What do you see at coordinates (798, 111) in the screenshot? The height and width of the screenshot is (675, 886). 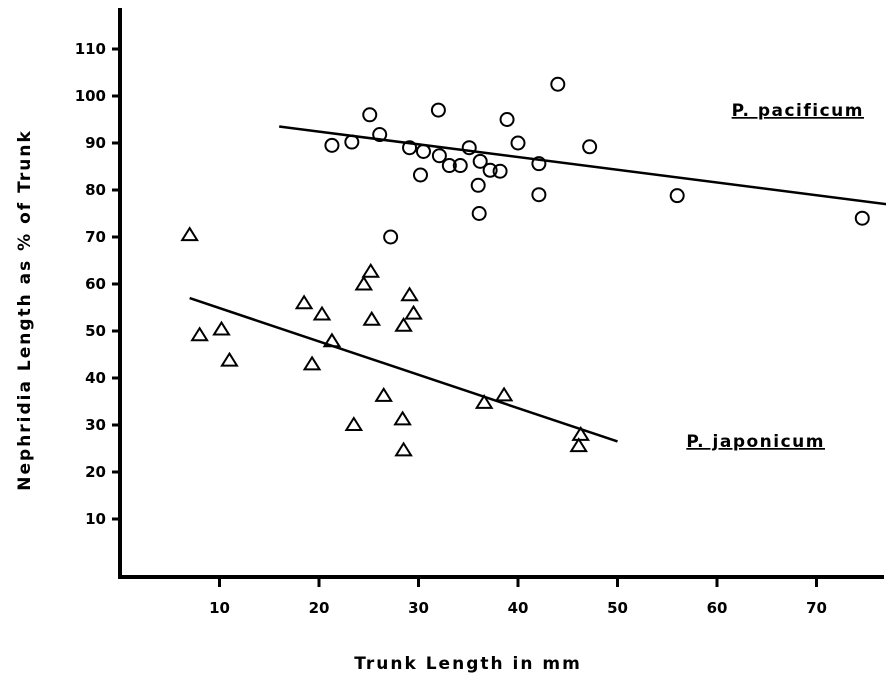 I see `series-label-pacificum: P. pacificum` at bounding box center [798, 111].